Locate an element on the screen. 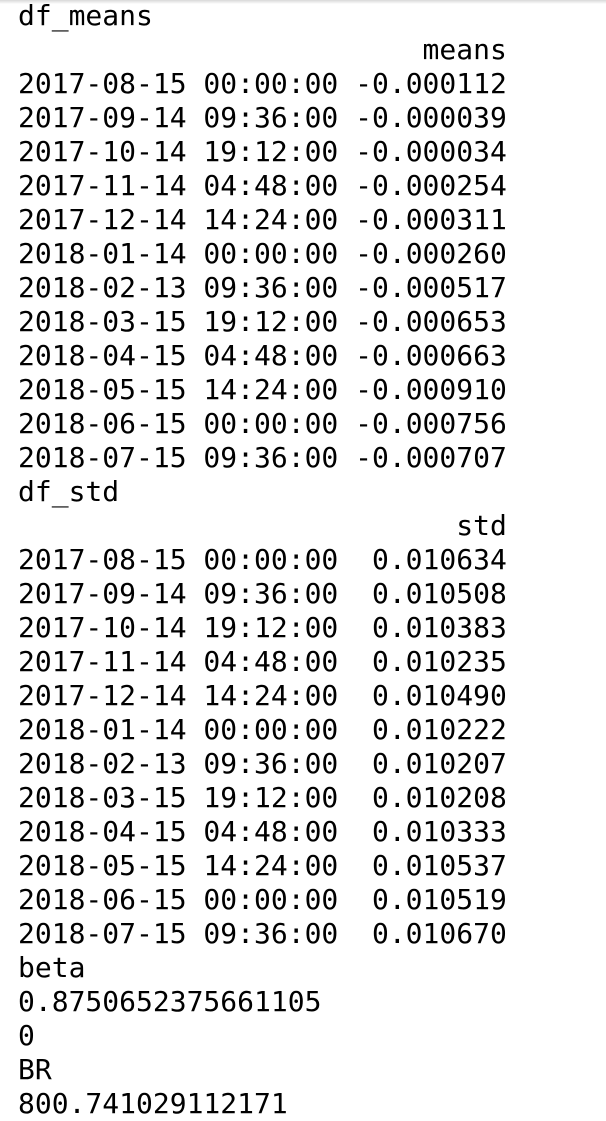  row-value: -0.000653 is located at coordinates (431, 321).